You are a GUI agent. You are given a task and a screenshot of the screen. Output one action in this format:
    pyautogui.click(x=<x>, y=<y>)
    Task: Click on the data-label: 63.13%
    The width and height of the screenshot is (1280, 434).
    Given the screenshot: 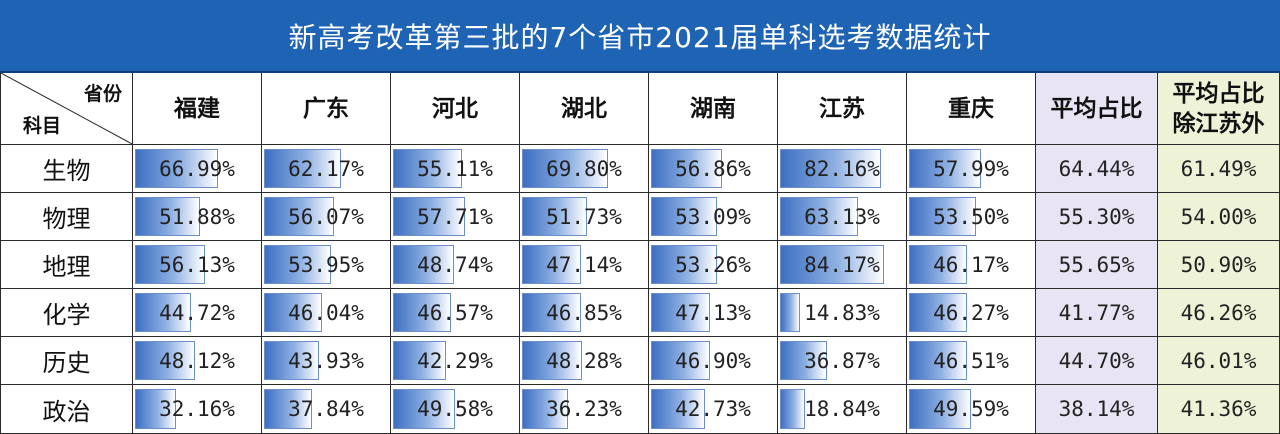 What is the action you would take?
    pyautogui.click(x=842, y=216)
    